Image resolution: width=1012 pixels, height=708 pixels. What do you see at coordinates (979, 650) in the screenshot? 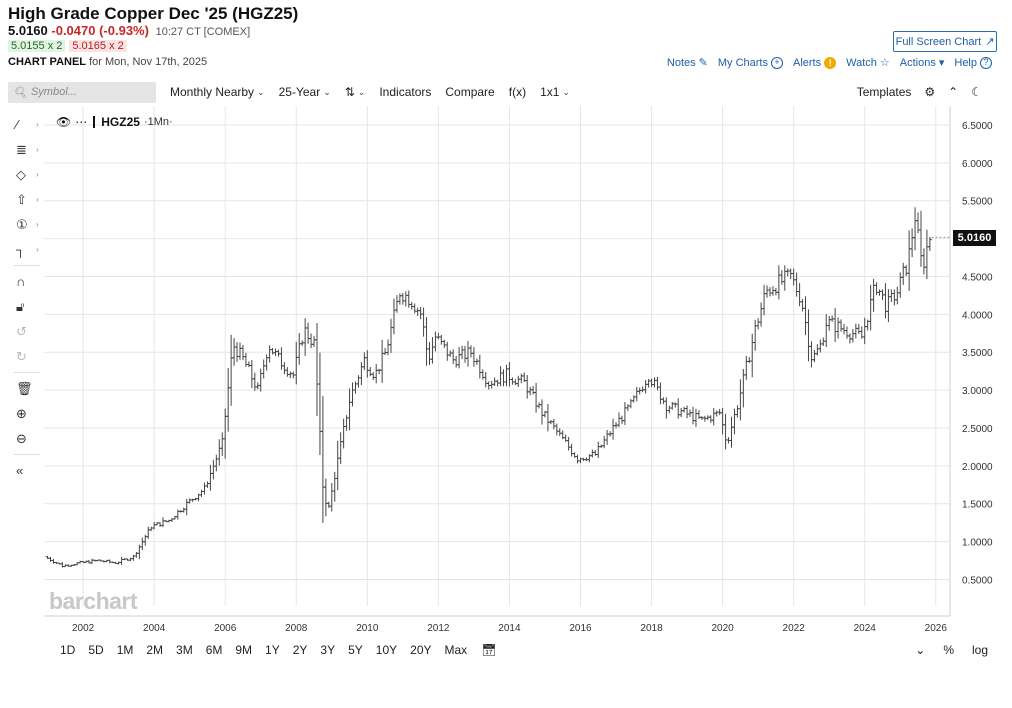
I see `log-scale-toggle: log` at bounding box center [979, 650].